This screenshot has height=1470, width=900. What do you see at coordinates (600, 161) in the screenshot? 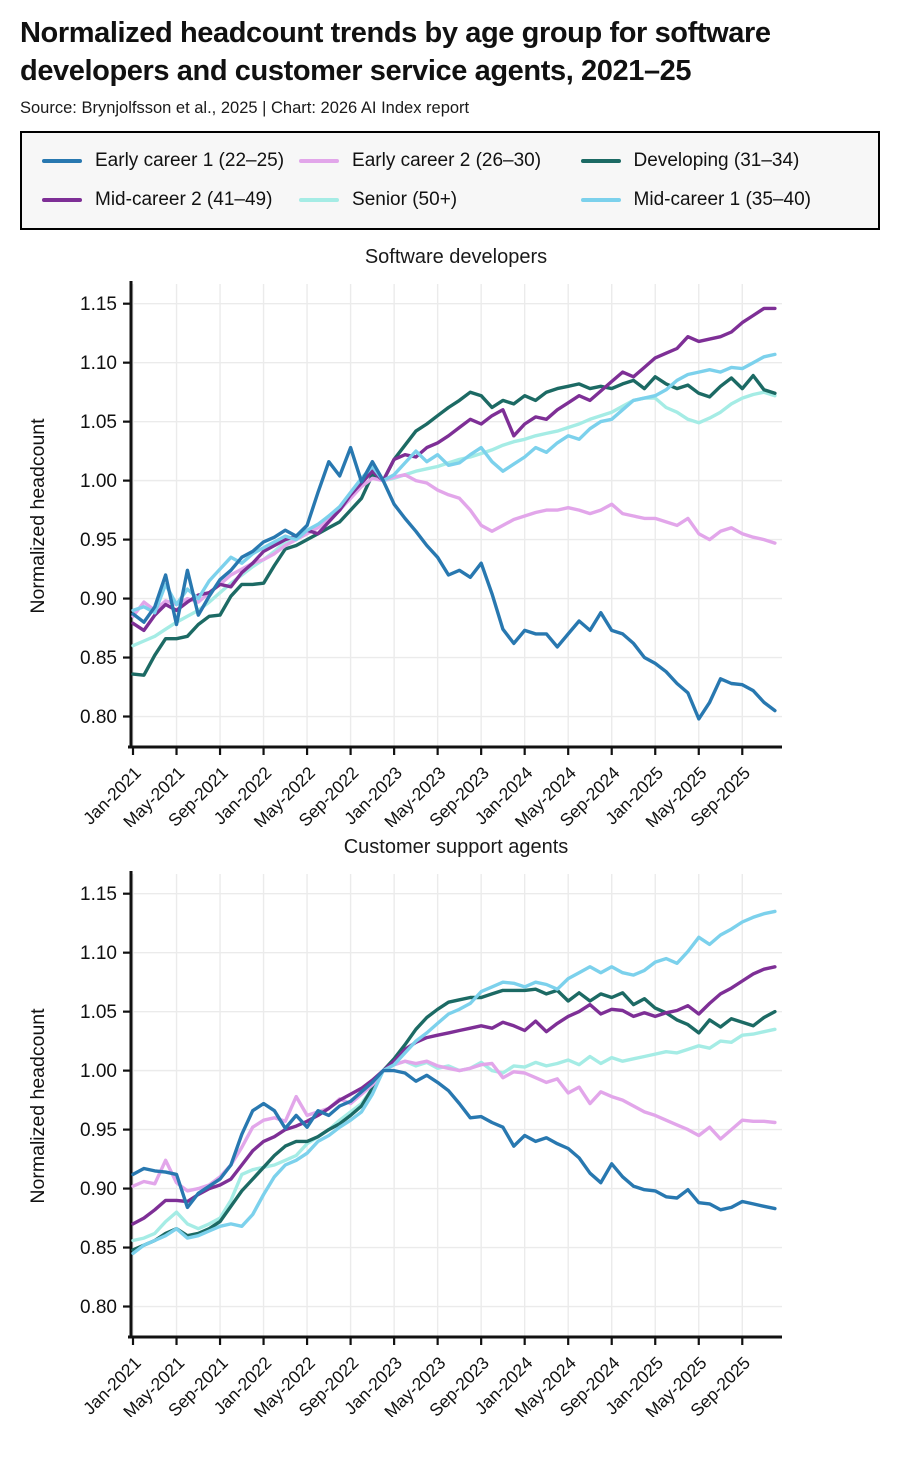
I see `legend-swatch-developing` at bounding box center [600, 161].